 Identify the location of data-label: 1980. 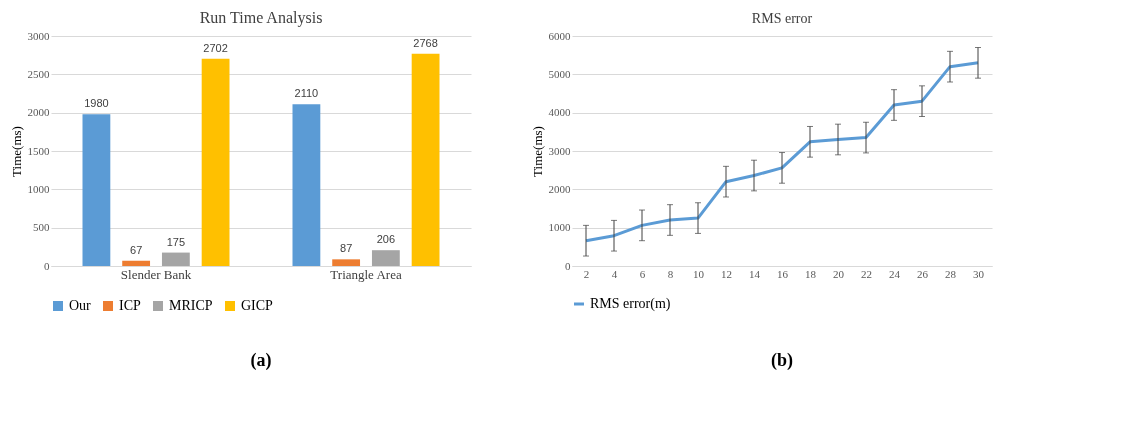
(96, 103).